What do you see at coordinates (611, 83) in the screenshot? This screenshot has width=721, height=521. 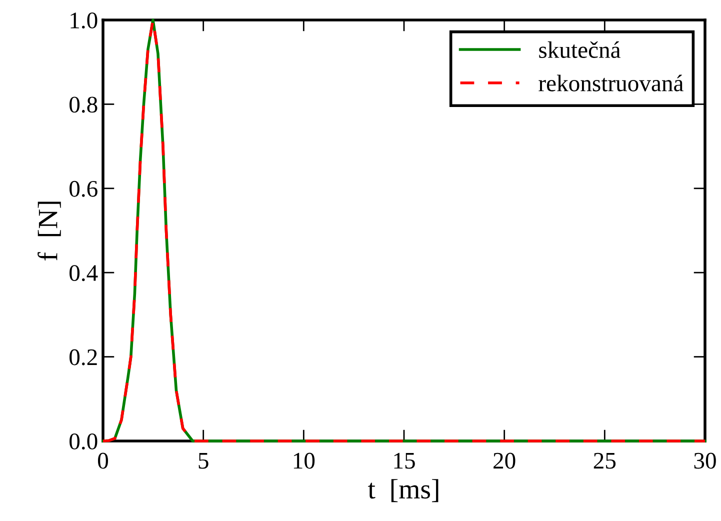 I see `legend-label: rekonstruovaná` at bounding box center [611, 83].